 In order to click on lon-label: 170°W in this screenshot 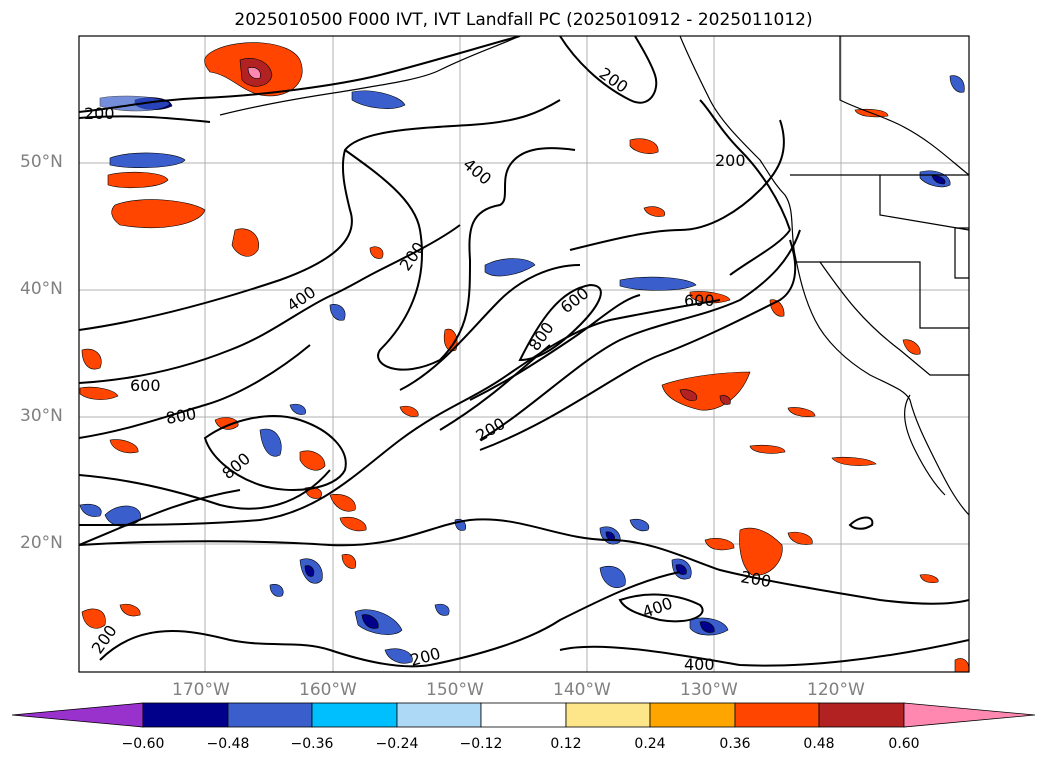, I will do `click(201, 690)`.